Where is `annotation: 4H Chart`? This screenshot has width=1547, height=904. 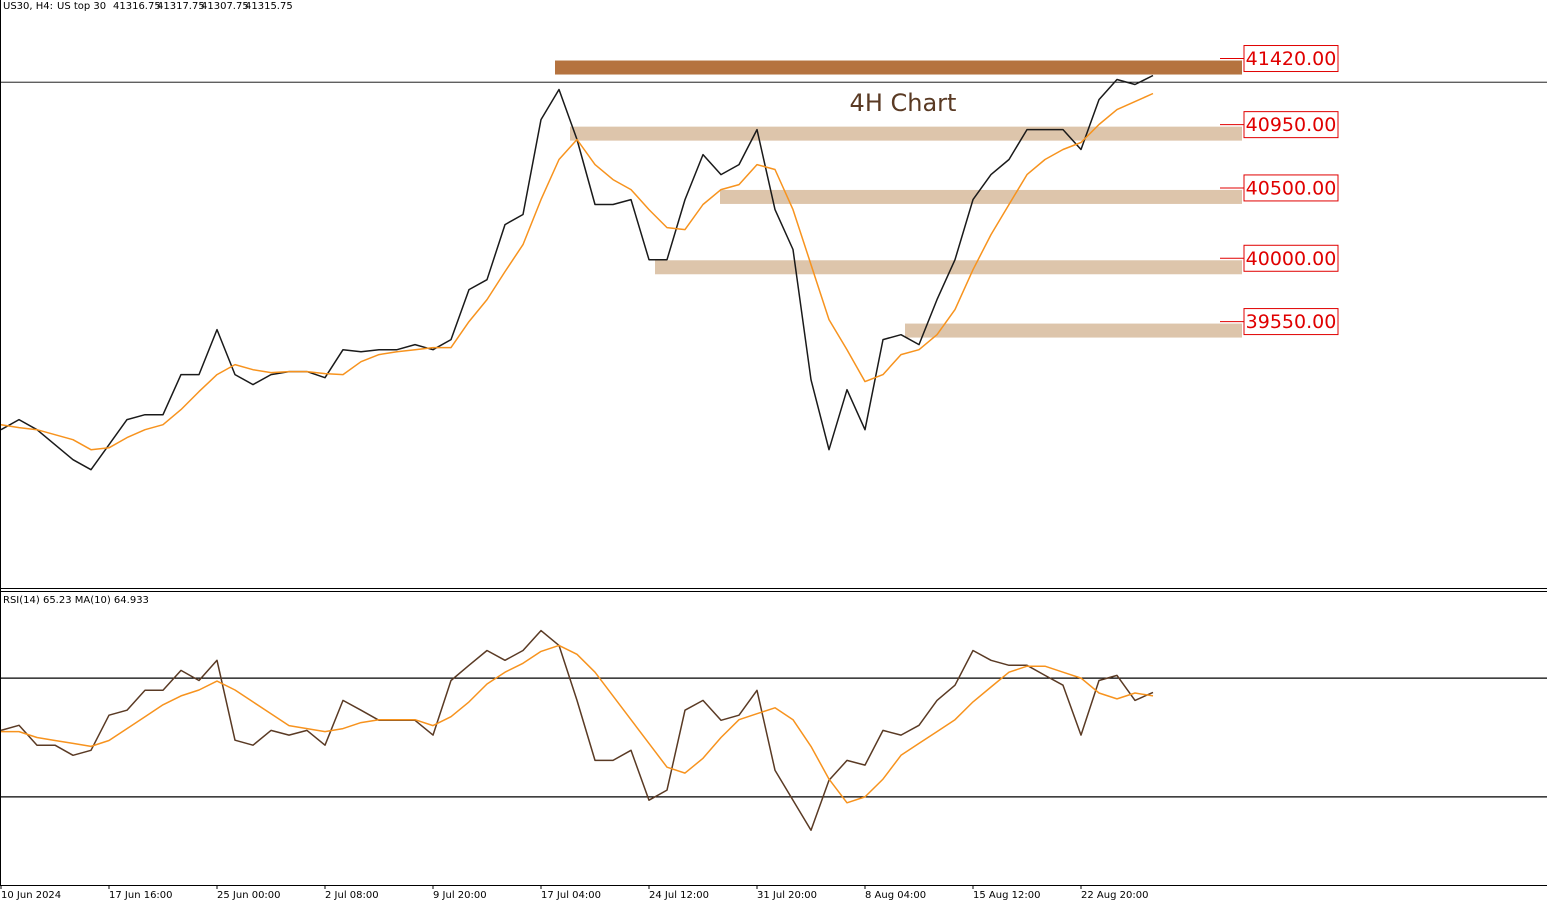
annotation: 4H Chart is located at coordinates (903, 103).